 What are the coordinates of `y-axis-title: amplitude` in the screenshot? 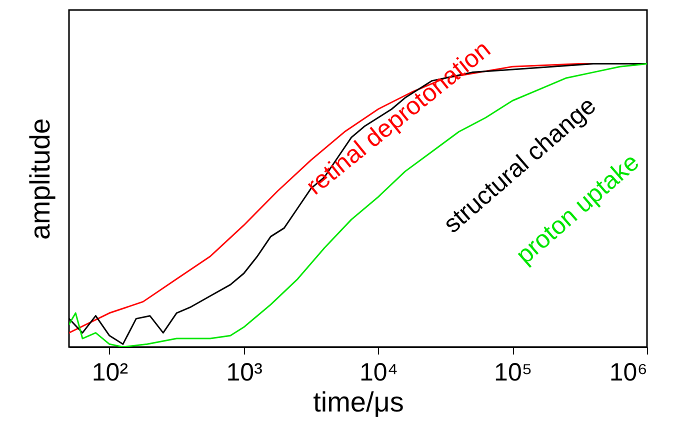 It's located at (40, 179).